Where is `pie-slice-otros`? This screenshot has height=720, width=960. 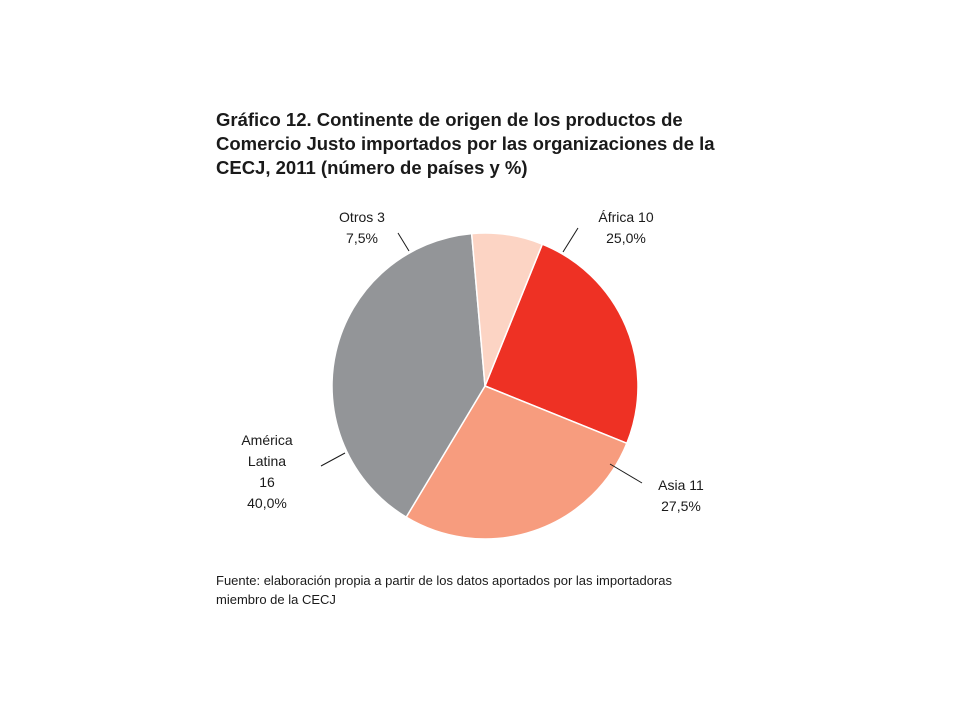 pie-slice-otros is located at coordinates (507, 309).